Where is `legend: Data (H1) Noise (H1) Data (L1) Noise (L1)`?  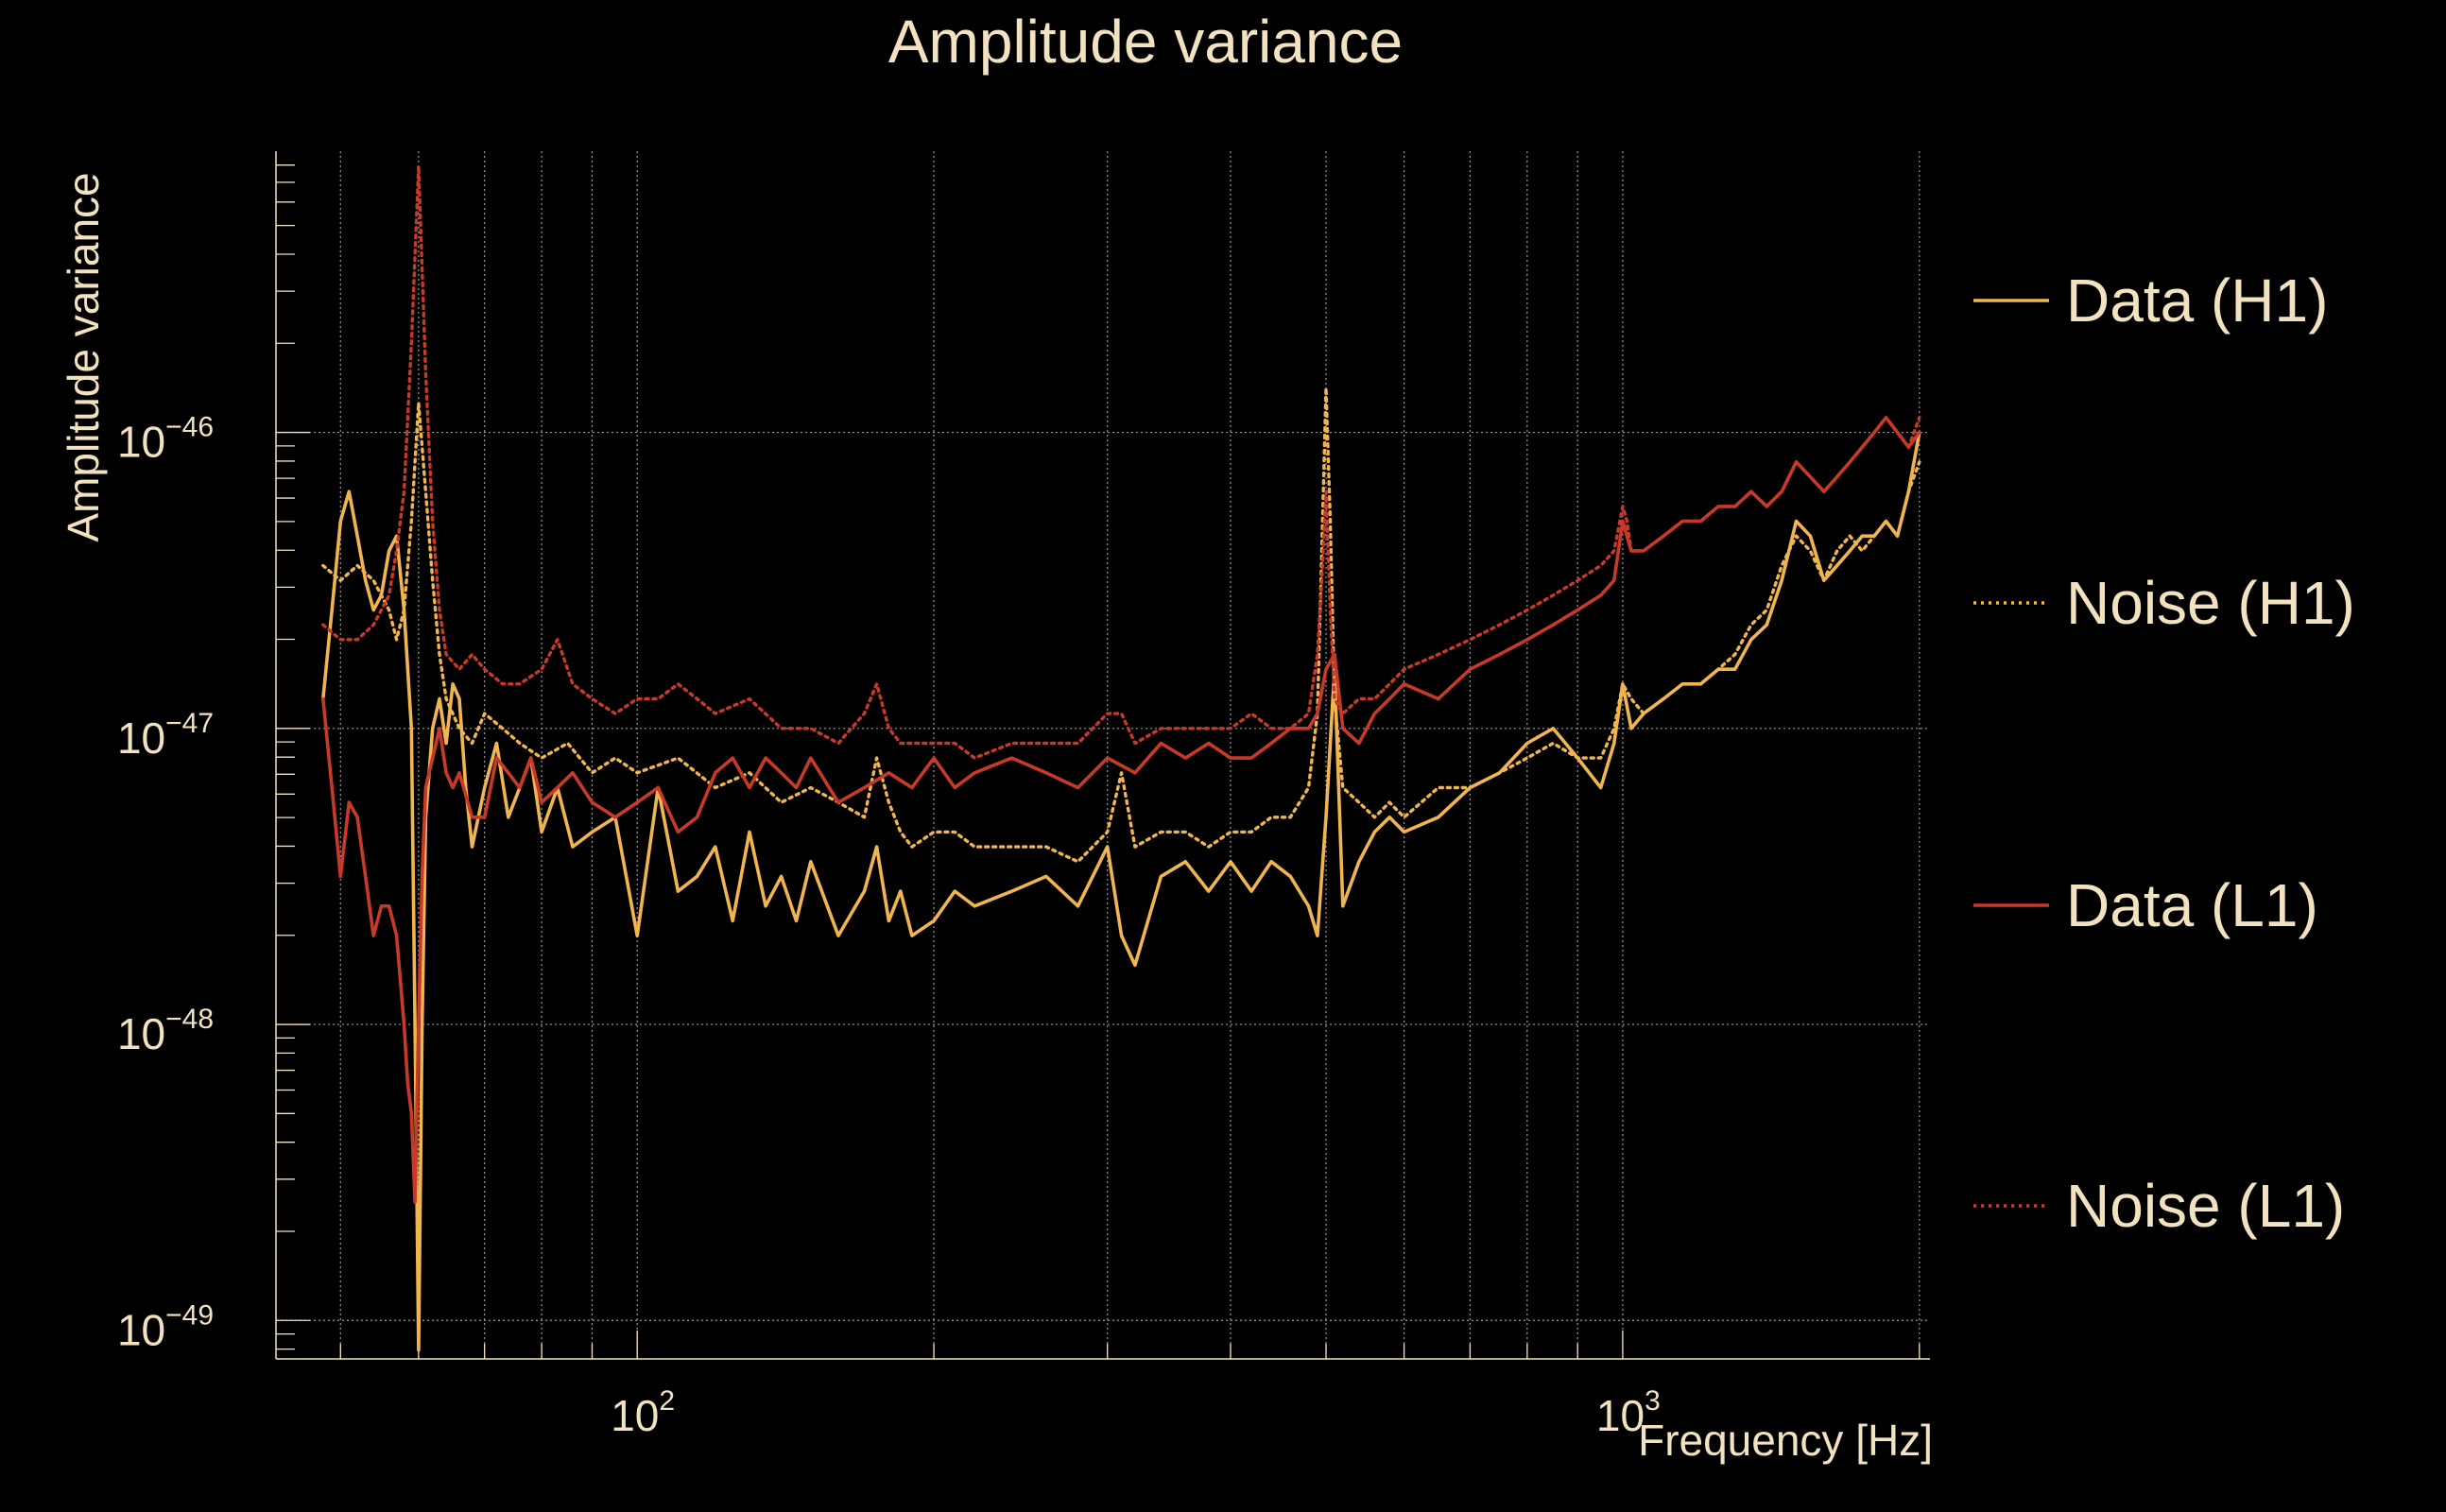
legend: Data (H1) Noise (H1) Data (L1) Noise (L1) is located at coordinates (2164, 753).